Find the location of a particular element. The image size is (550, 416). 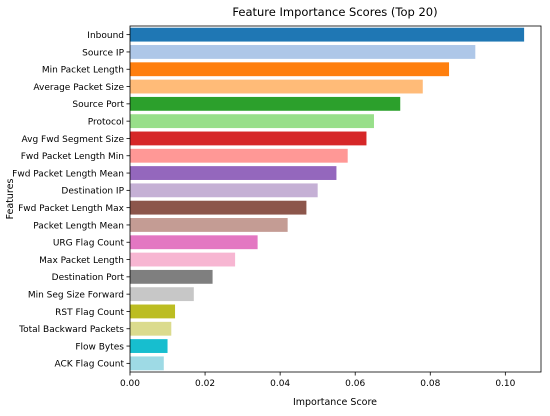

x-tick-label: 0.00 is located at coordinates (130, 384).